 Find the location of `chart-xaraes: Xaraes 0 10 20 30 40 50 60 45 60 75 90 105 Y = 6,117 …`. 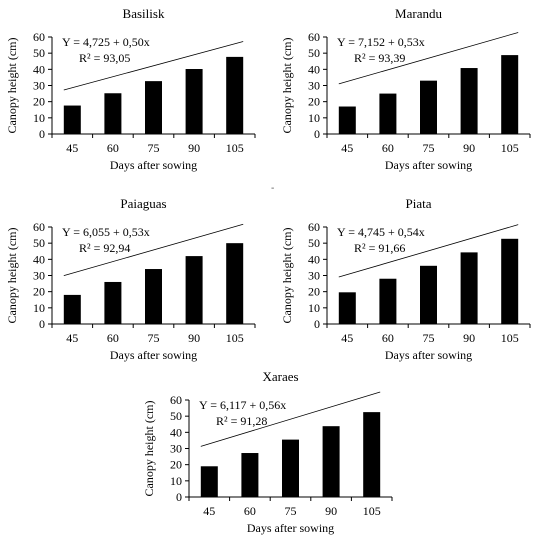

chart-xaraes: Xaraes 0 10 20 30 40 50 60 45 60 75 90 105 Y = 6,117 … is located at coordinates (267, 452).